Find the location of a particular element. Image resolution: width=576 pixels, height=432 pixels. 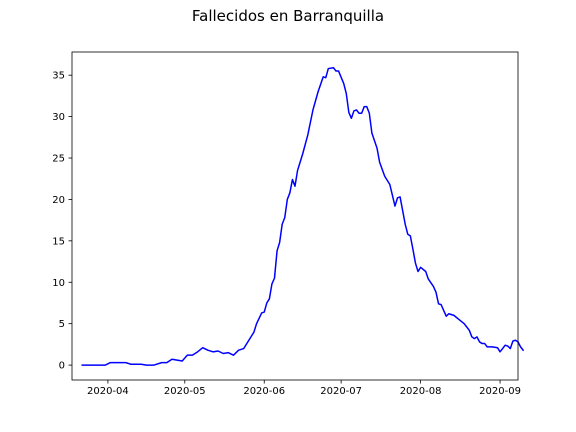

y-axis: 0 5 10 15 20 25 30 35 is located at coordinates (62, 221).